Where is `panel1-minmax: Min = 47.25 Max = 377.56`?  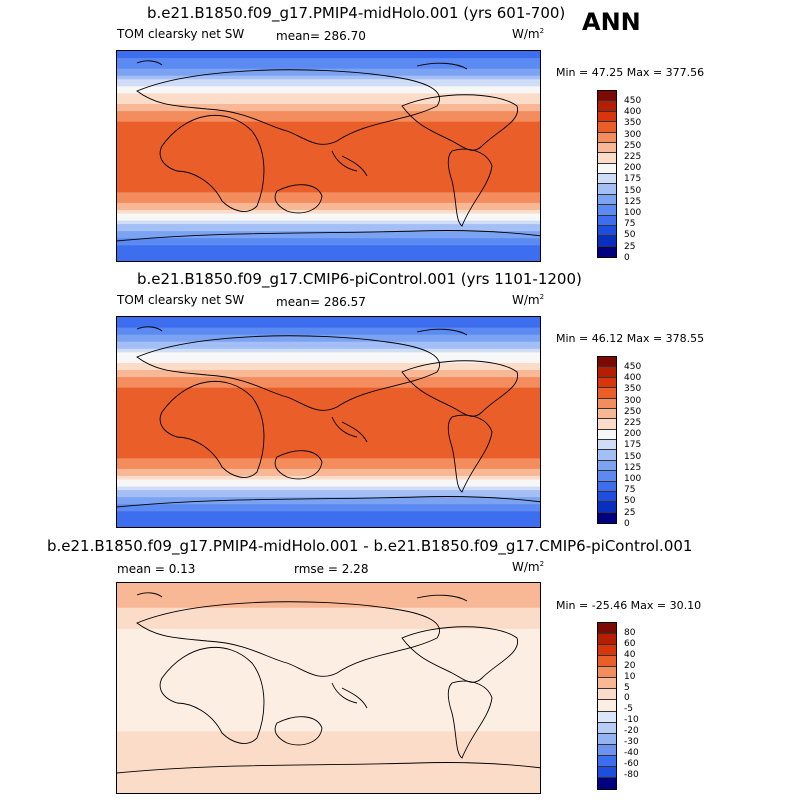 panel1-minmax: Min = 47.25 Max = 377.56 is located at coordinates (630, 72).